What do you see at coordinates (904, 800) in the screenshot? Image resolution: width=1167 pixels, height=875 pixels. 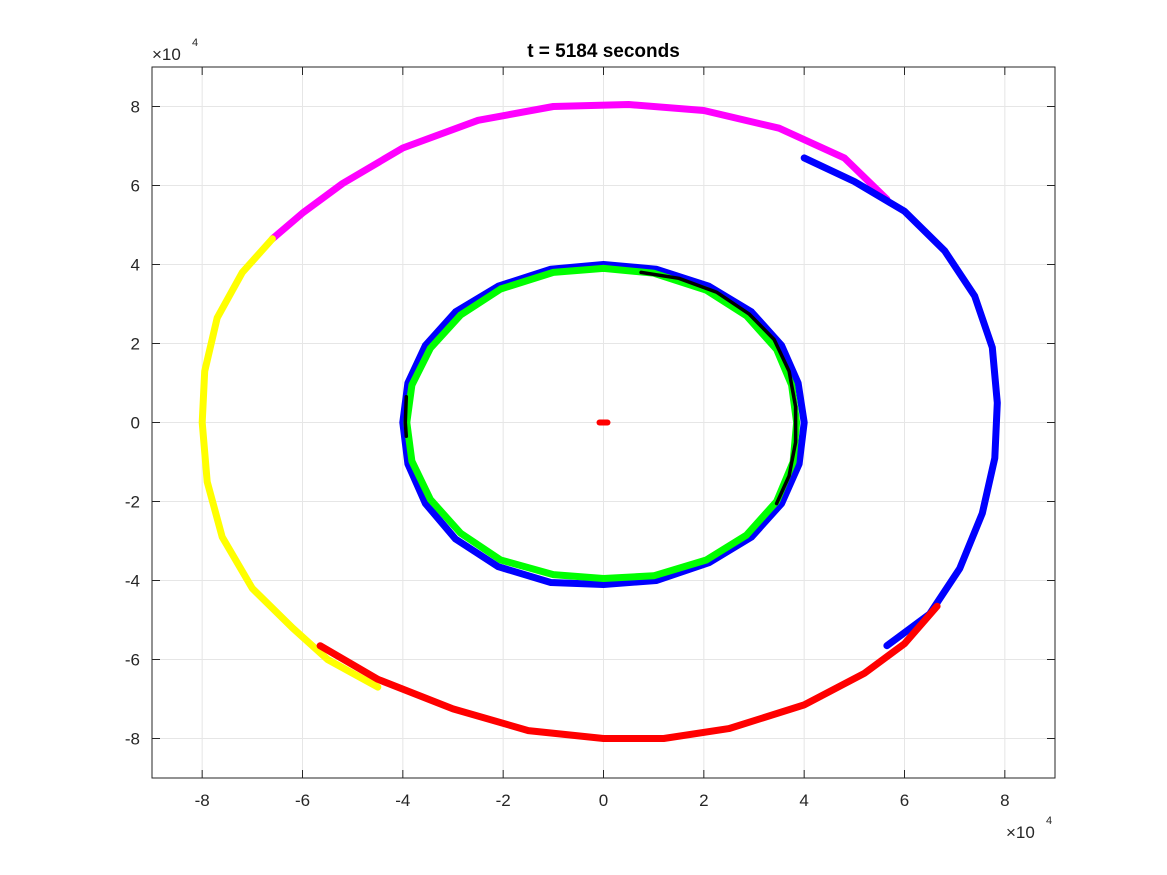 I see `x-tick-label: 6` at bounding box center [904, 800].